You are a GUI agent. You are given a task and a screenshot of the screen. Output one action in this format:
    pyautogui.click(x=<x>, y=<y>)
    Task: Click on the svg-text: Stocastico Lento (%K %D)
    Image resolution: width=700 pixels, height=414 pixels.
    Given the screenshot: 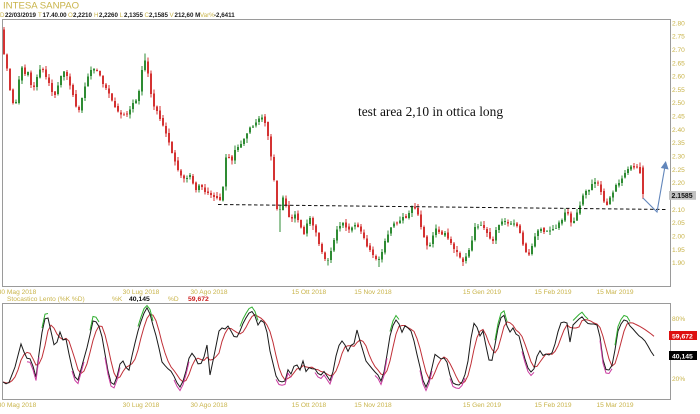 What is the action you would take?
    pyautogui.click(x=46, y=299)
    